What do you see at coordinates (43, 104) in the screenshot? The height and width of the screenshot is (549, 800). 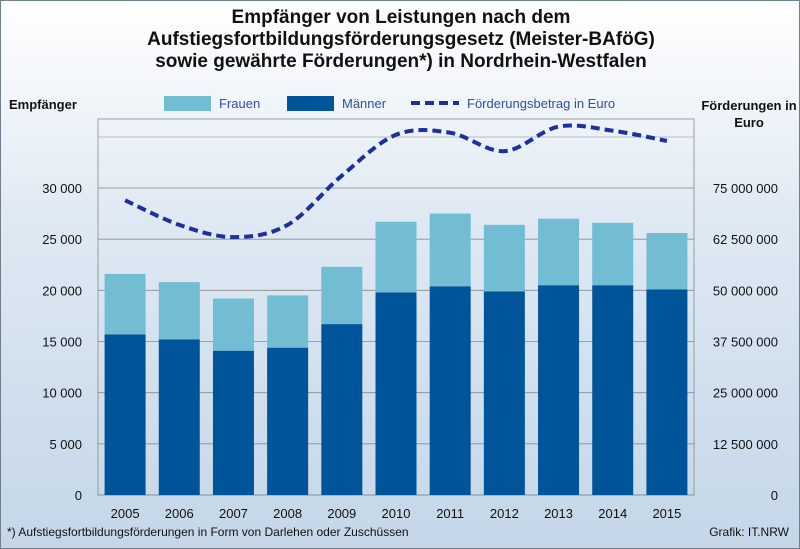 I see `y-axis-title-left: Empfänger` at bounding box center [43, 104].